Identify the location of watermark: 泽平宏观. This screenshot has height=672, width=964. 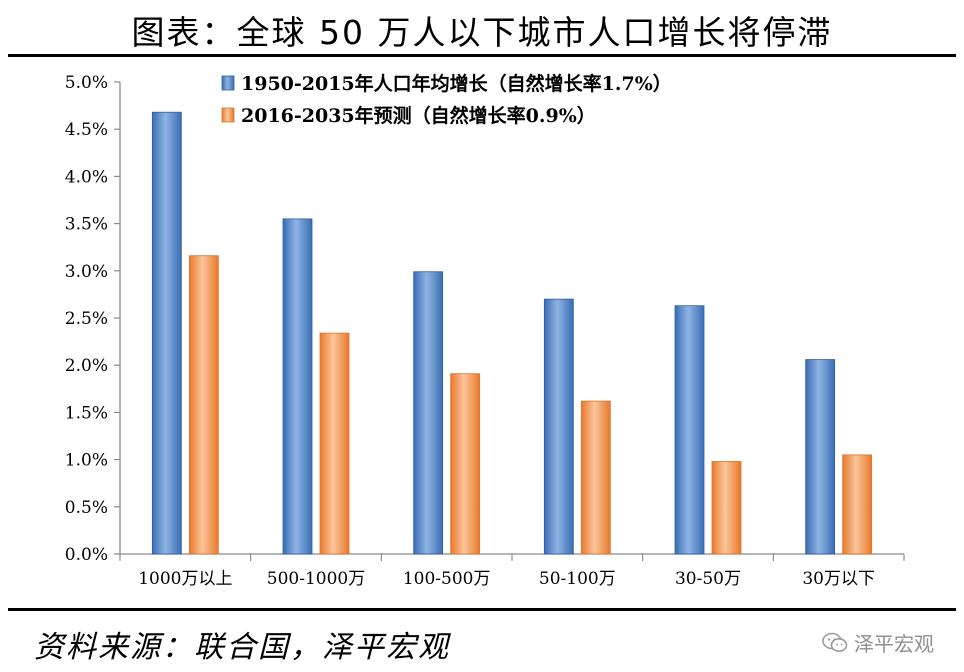
(878, 642).